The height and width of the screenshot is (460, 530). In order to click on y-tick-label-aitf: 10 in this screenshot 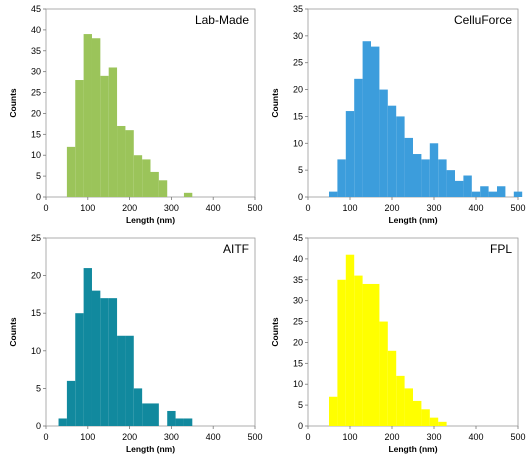, I will do `click(36, 351)`.